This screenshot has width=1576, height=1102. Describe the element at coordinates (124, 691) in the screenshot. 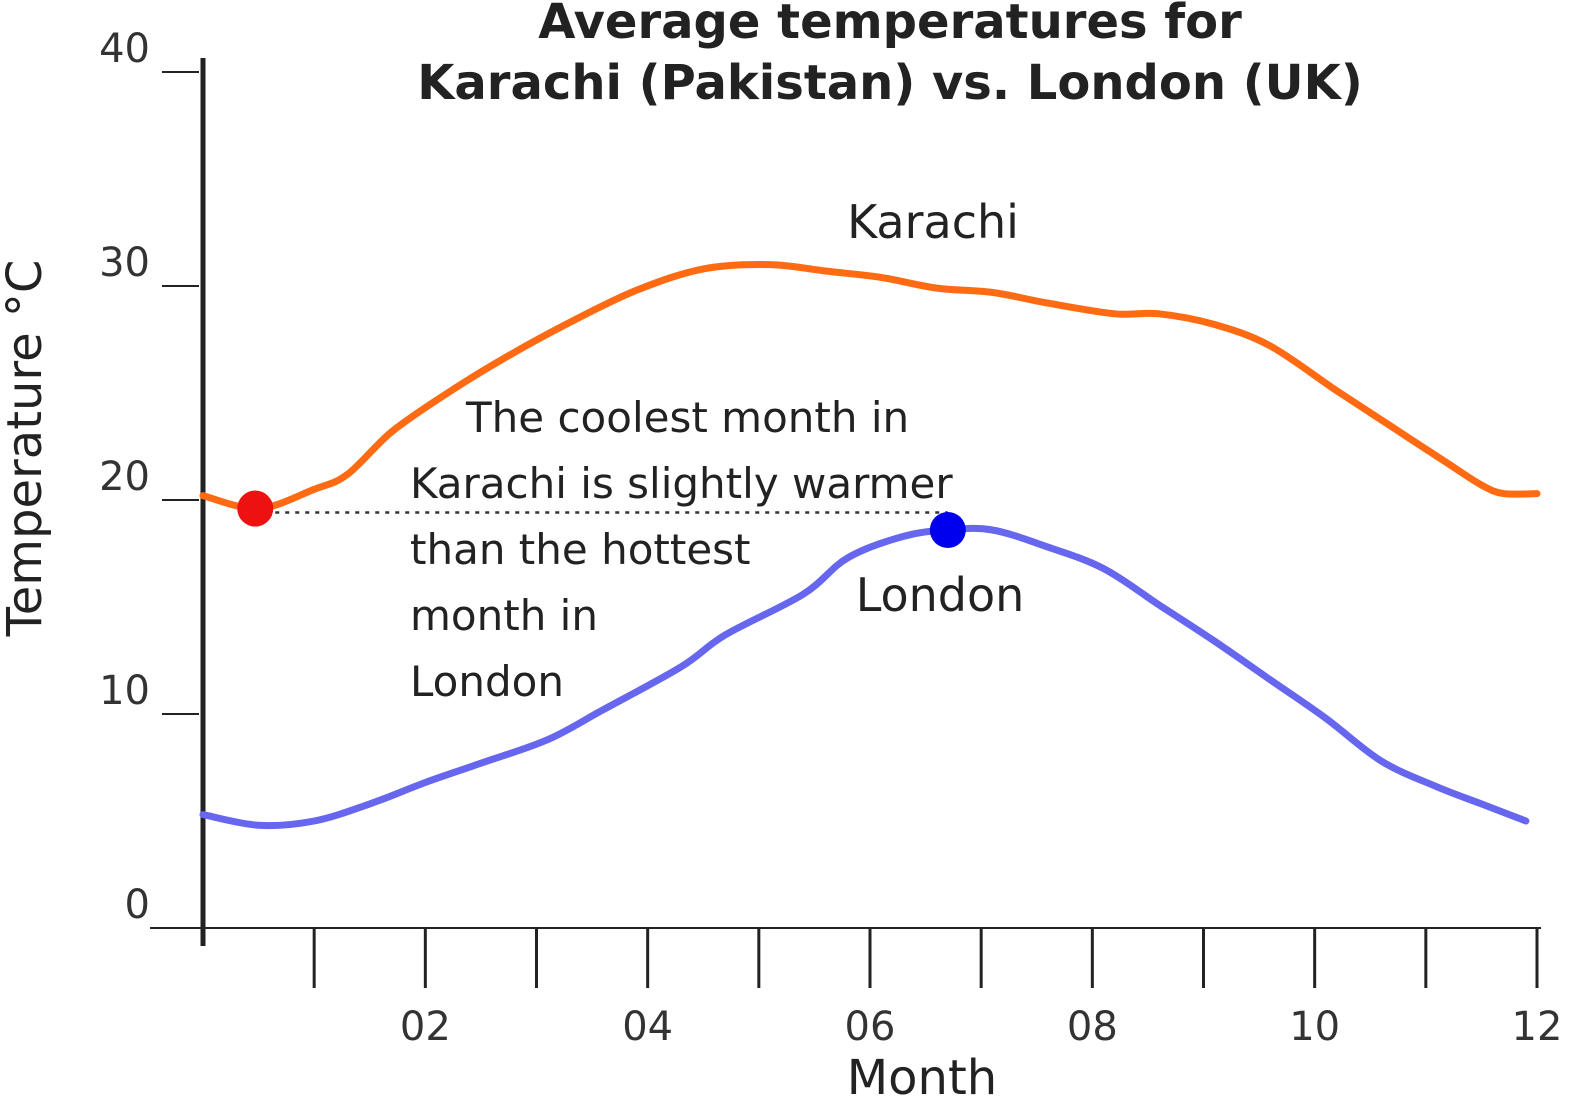

I see `y-tick-label: 10` at that location.